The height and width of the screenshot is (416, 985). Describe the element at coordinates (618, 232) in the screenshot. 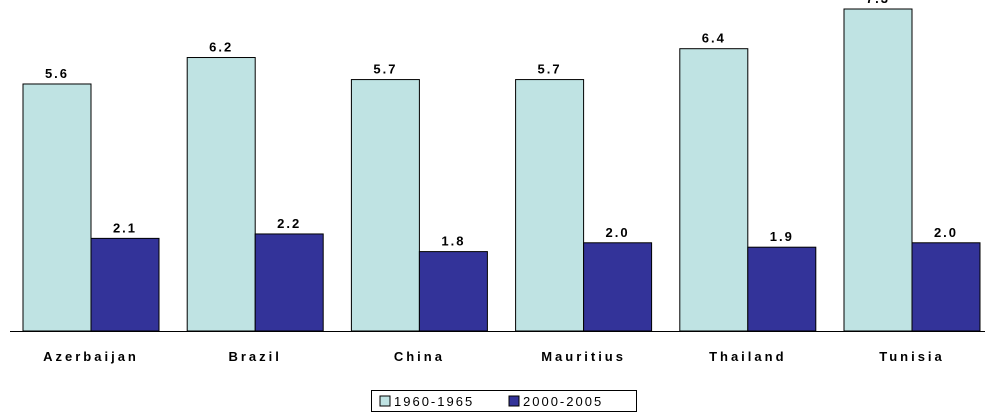

I see `value-label-mauritius-series-2: 2.0` at that location.